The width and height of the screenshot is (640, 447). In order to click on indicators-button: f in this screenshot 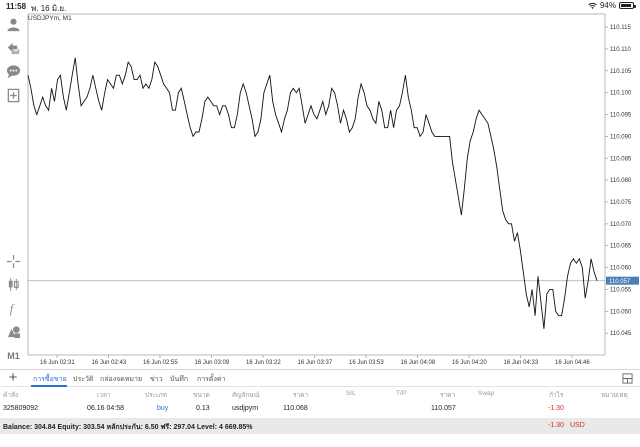, I will do `click(13, 308)`.